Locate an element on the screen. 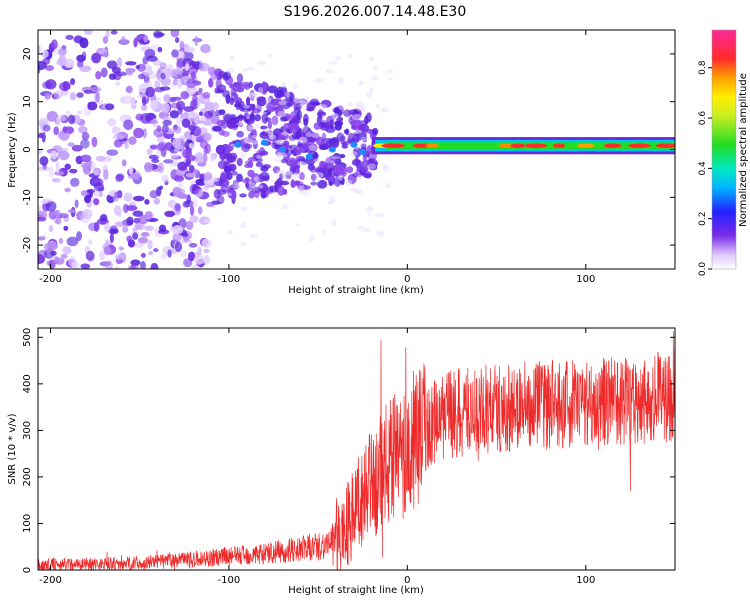 This screenshot has height=604, width=750. snr-ytick-label: 400 is located at coordinates (27, 383).